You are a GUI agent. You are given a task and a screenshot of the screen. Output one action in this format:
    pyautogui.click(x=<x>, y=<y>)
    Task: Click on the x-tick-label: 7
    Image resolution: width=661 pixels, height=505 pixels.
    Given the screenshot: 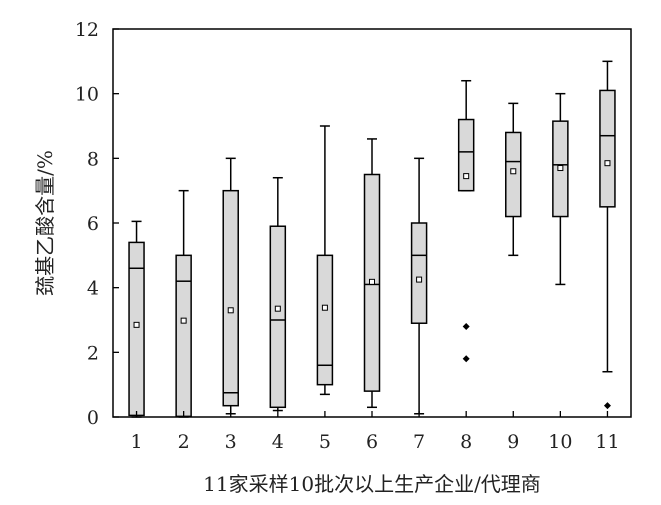 What is the action you would take?
    pyautogui.click(x=419, y=442)
    